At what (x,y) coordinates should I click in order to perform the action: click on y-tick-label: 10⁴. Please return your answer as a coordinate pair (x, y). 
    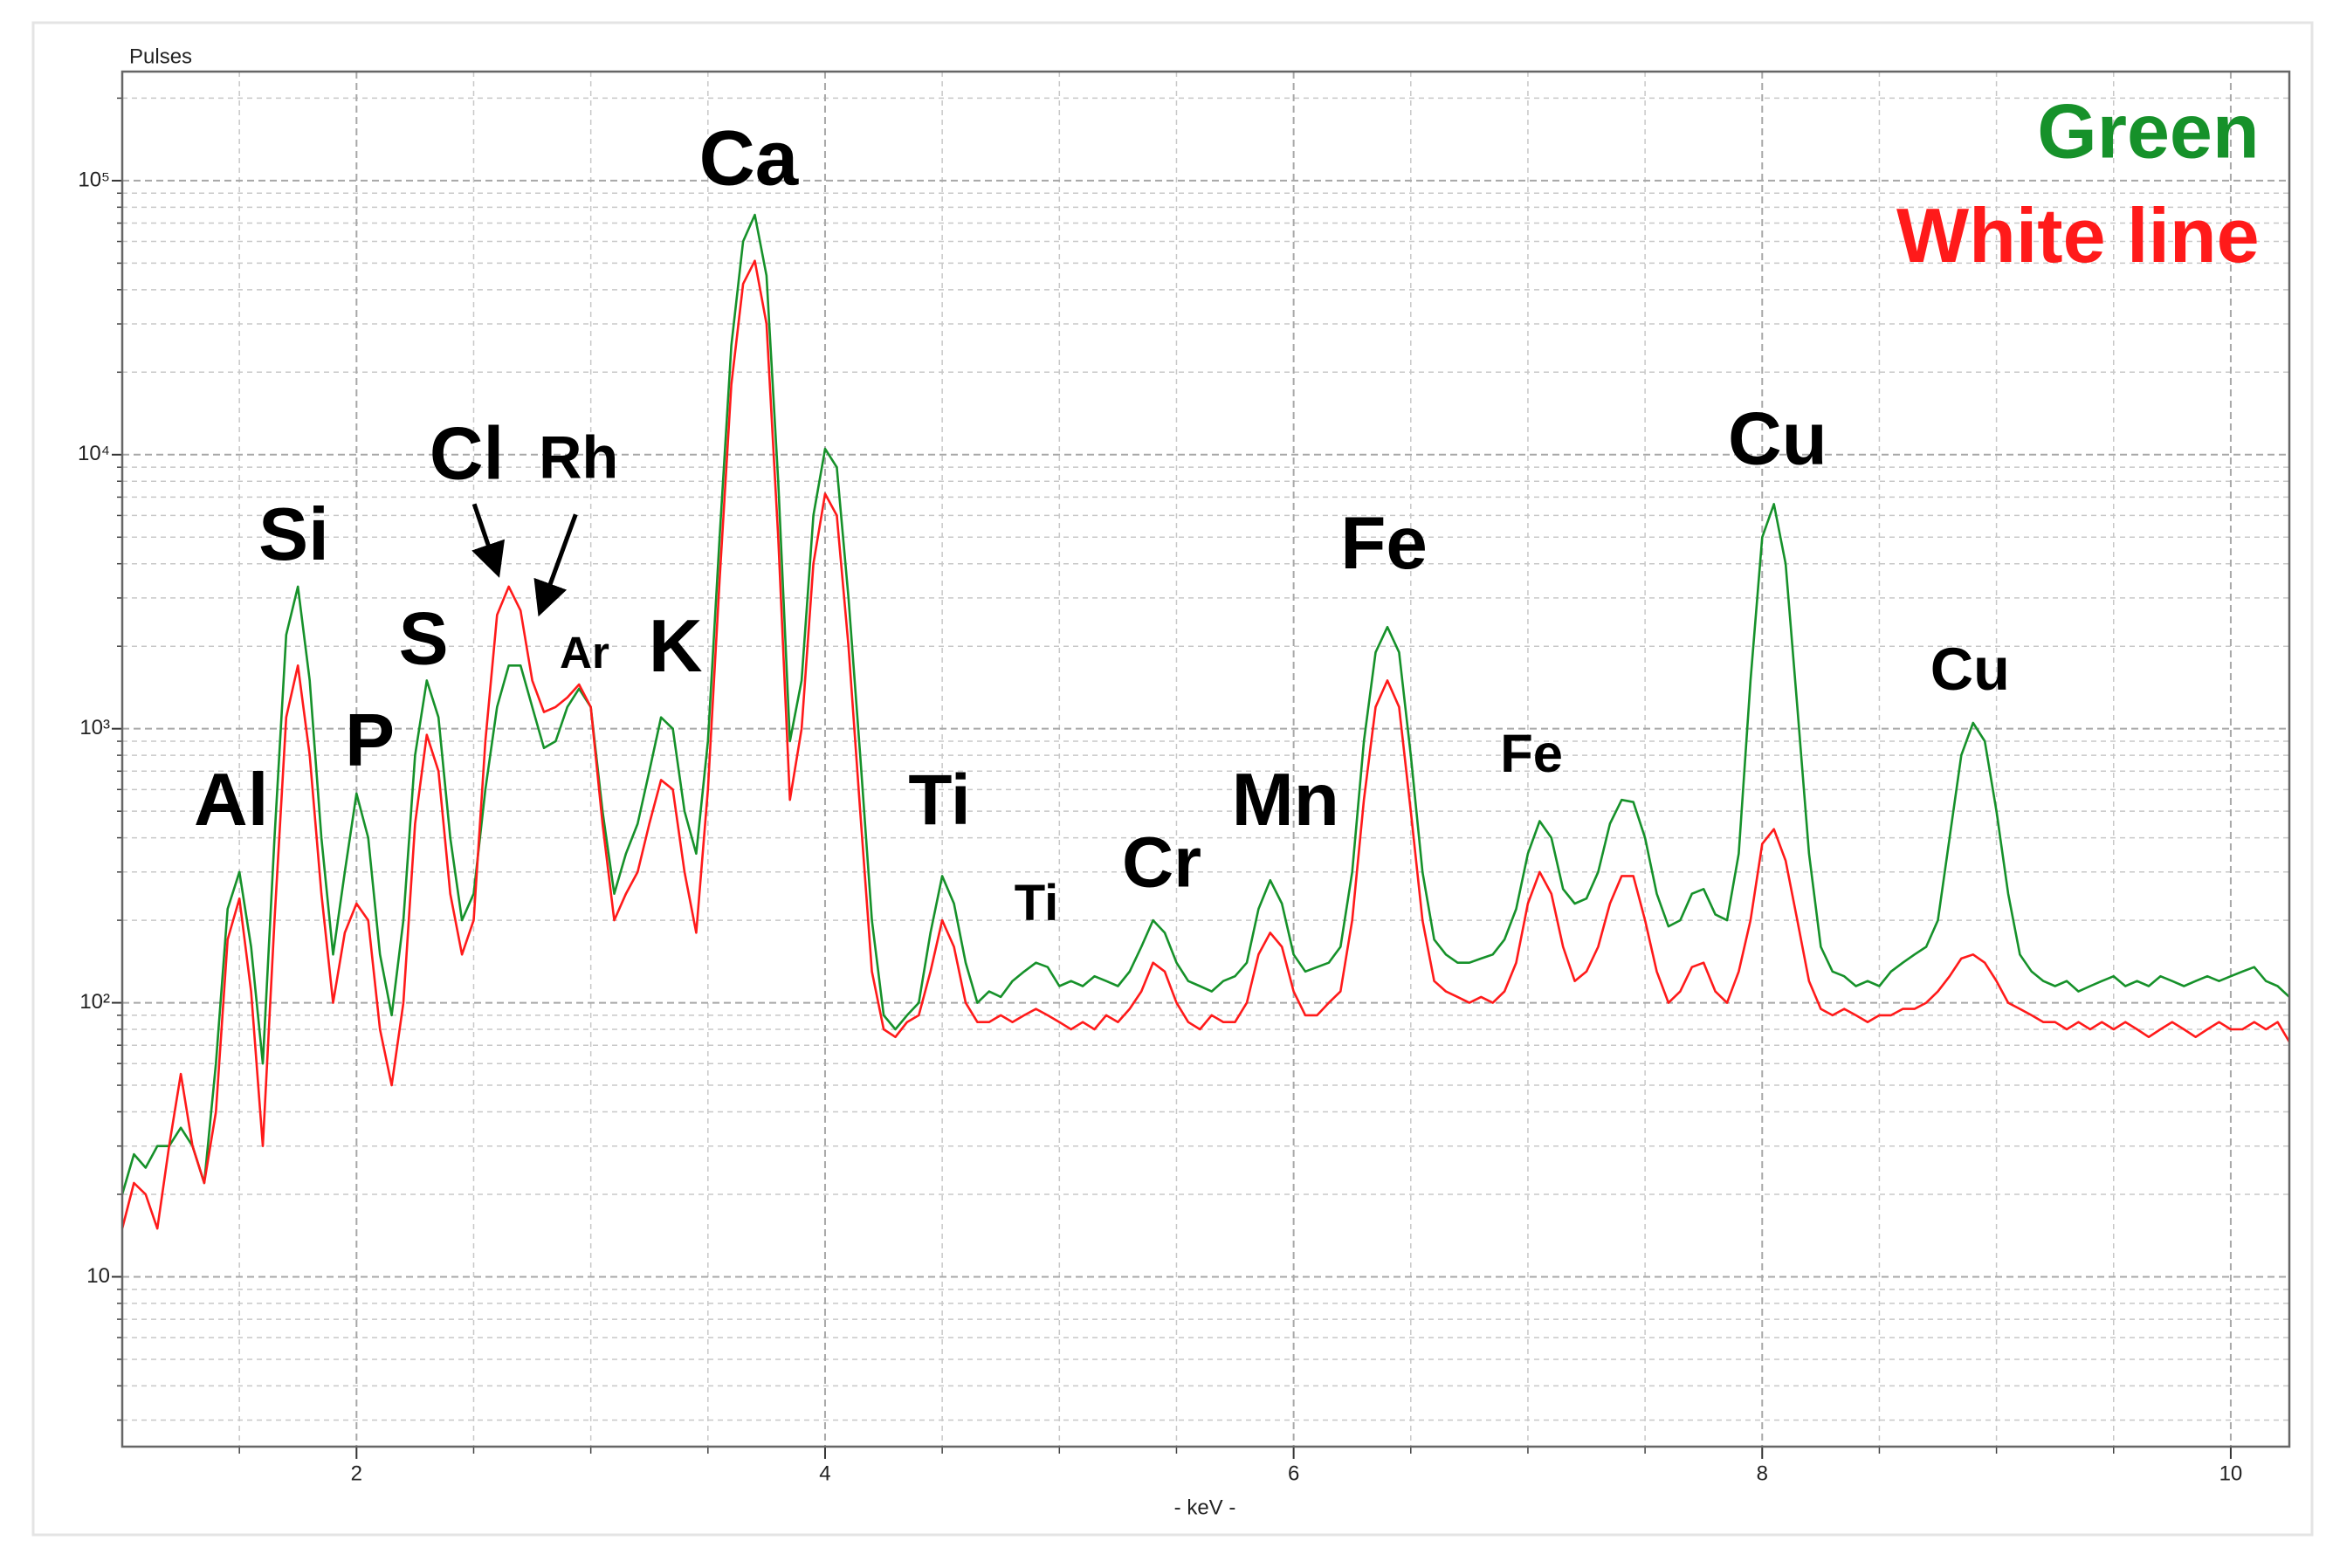
    Looking at the image, I should click on (94, 454).